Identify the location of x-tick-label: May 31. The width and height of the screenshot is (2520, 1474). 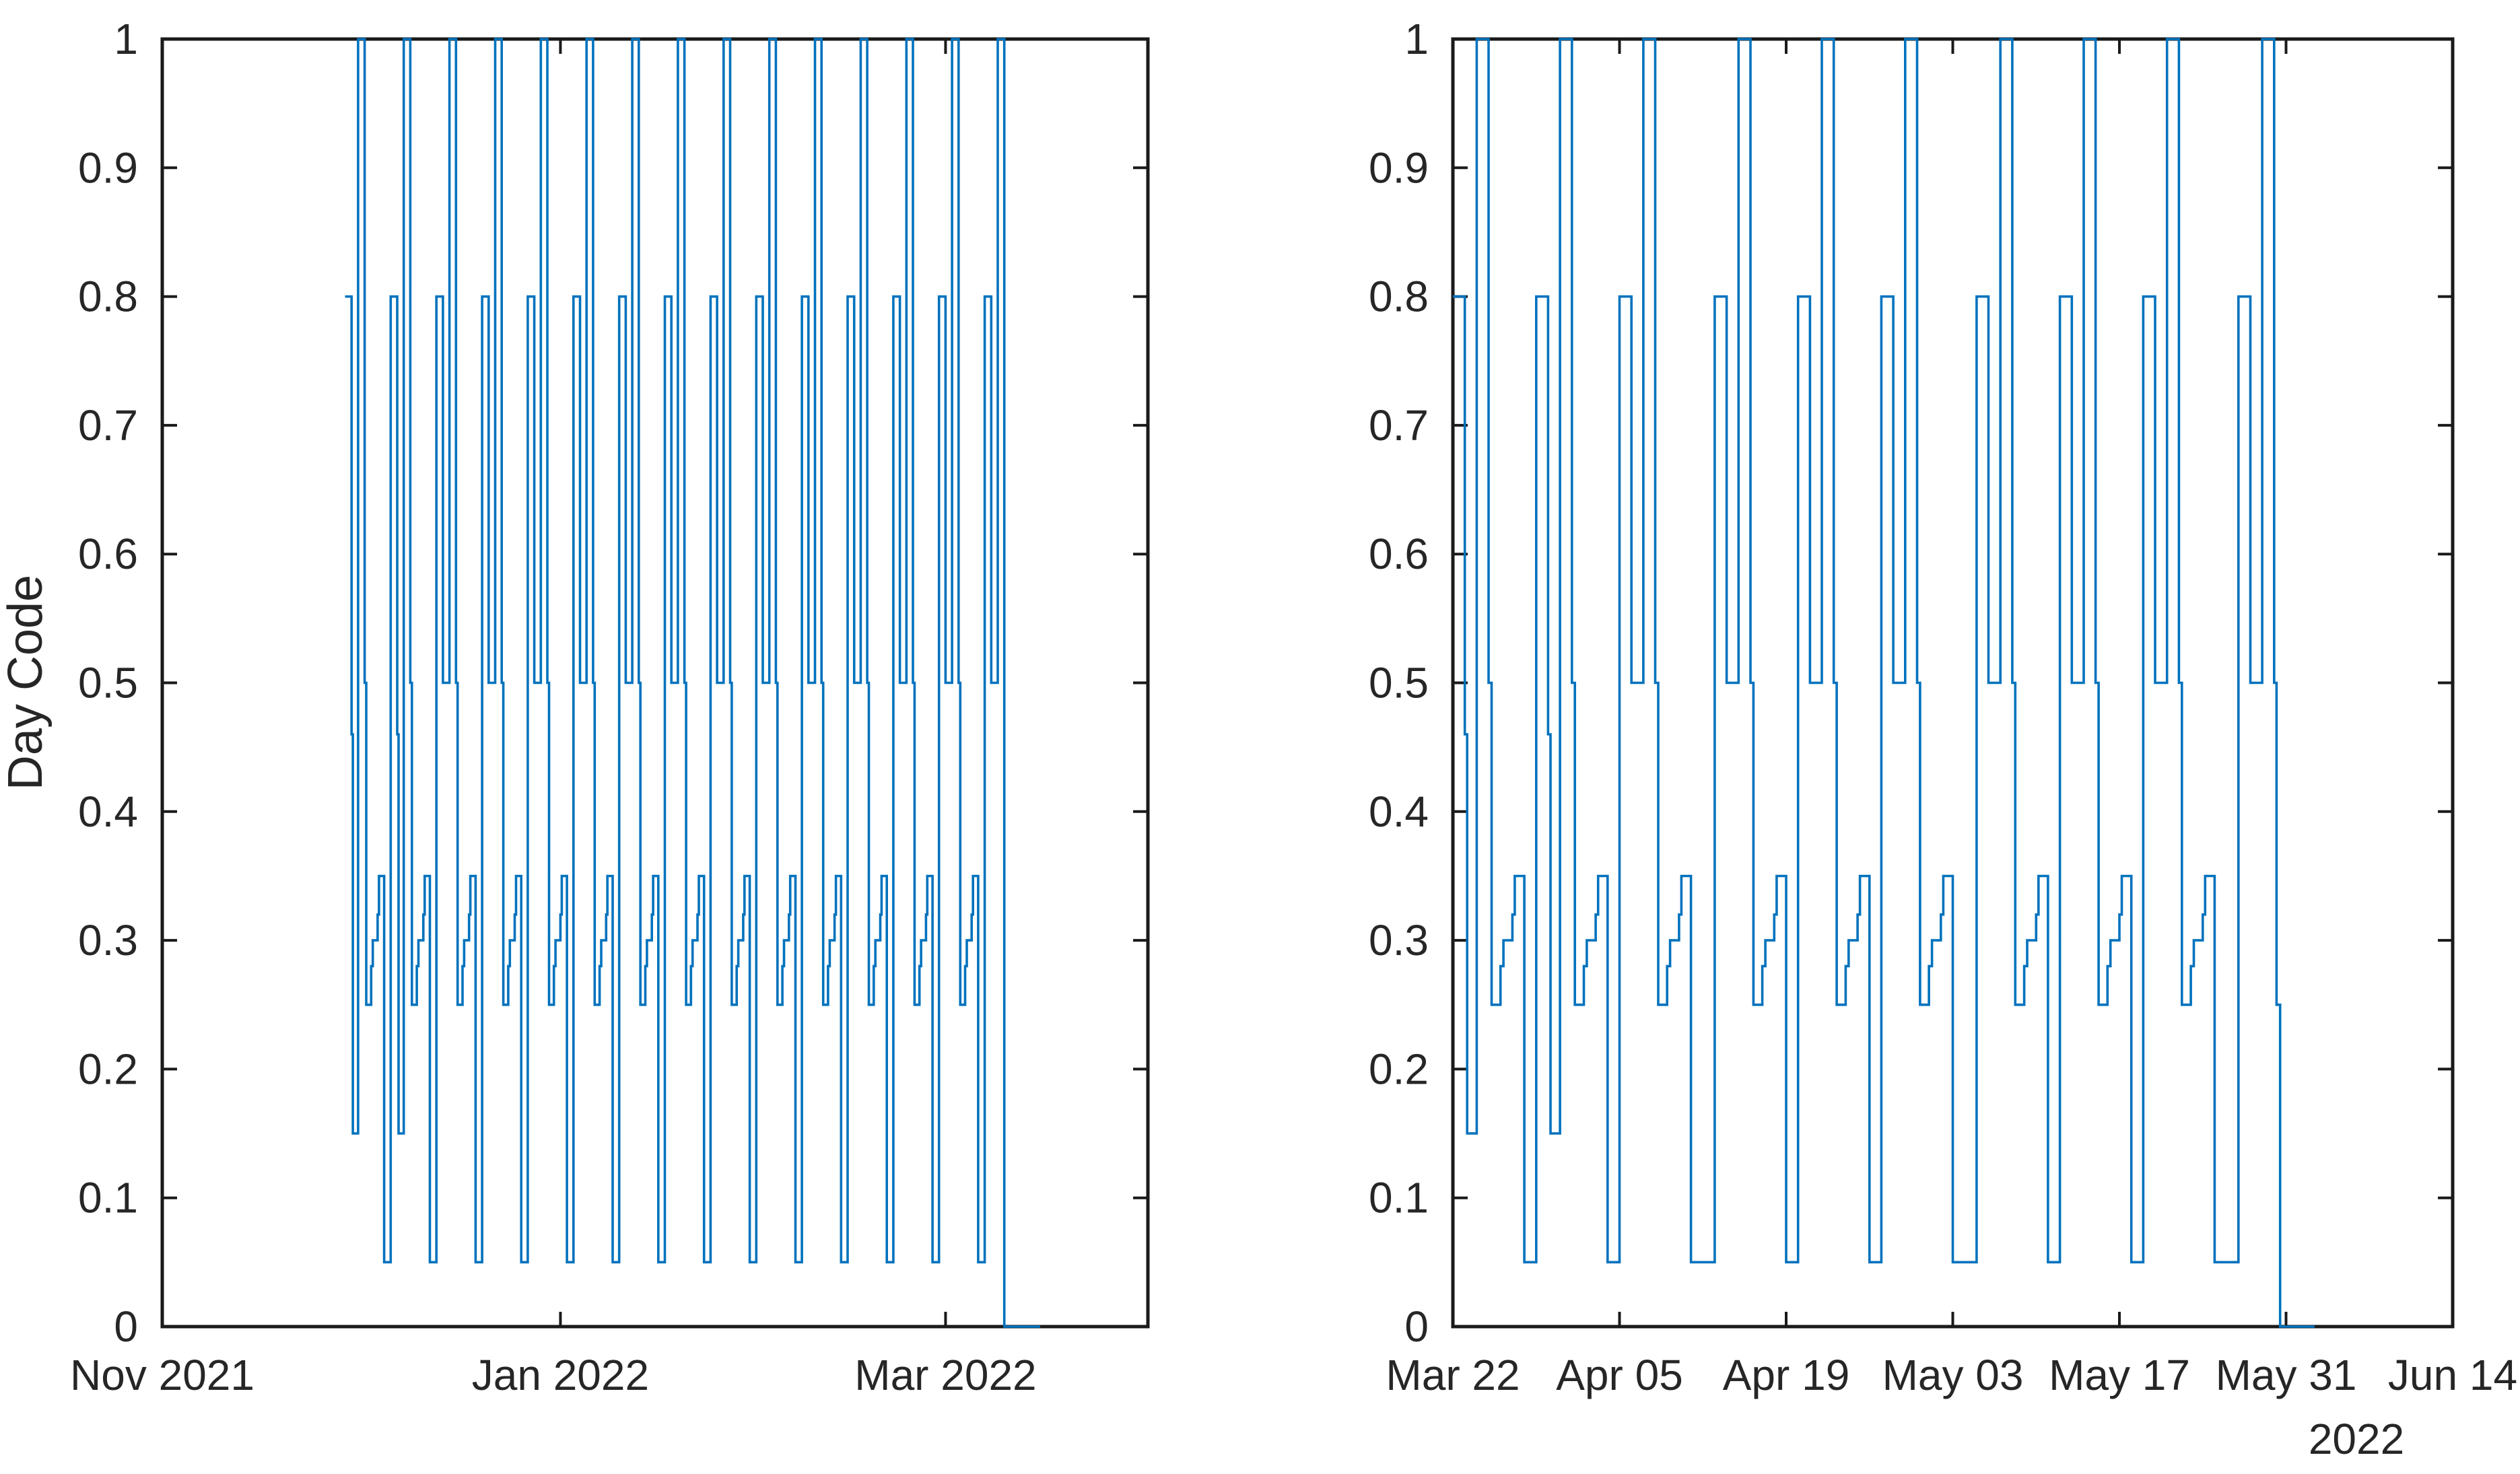
(2286, 1375).